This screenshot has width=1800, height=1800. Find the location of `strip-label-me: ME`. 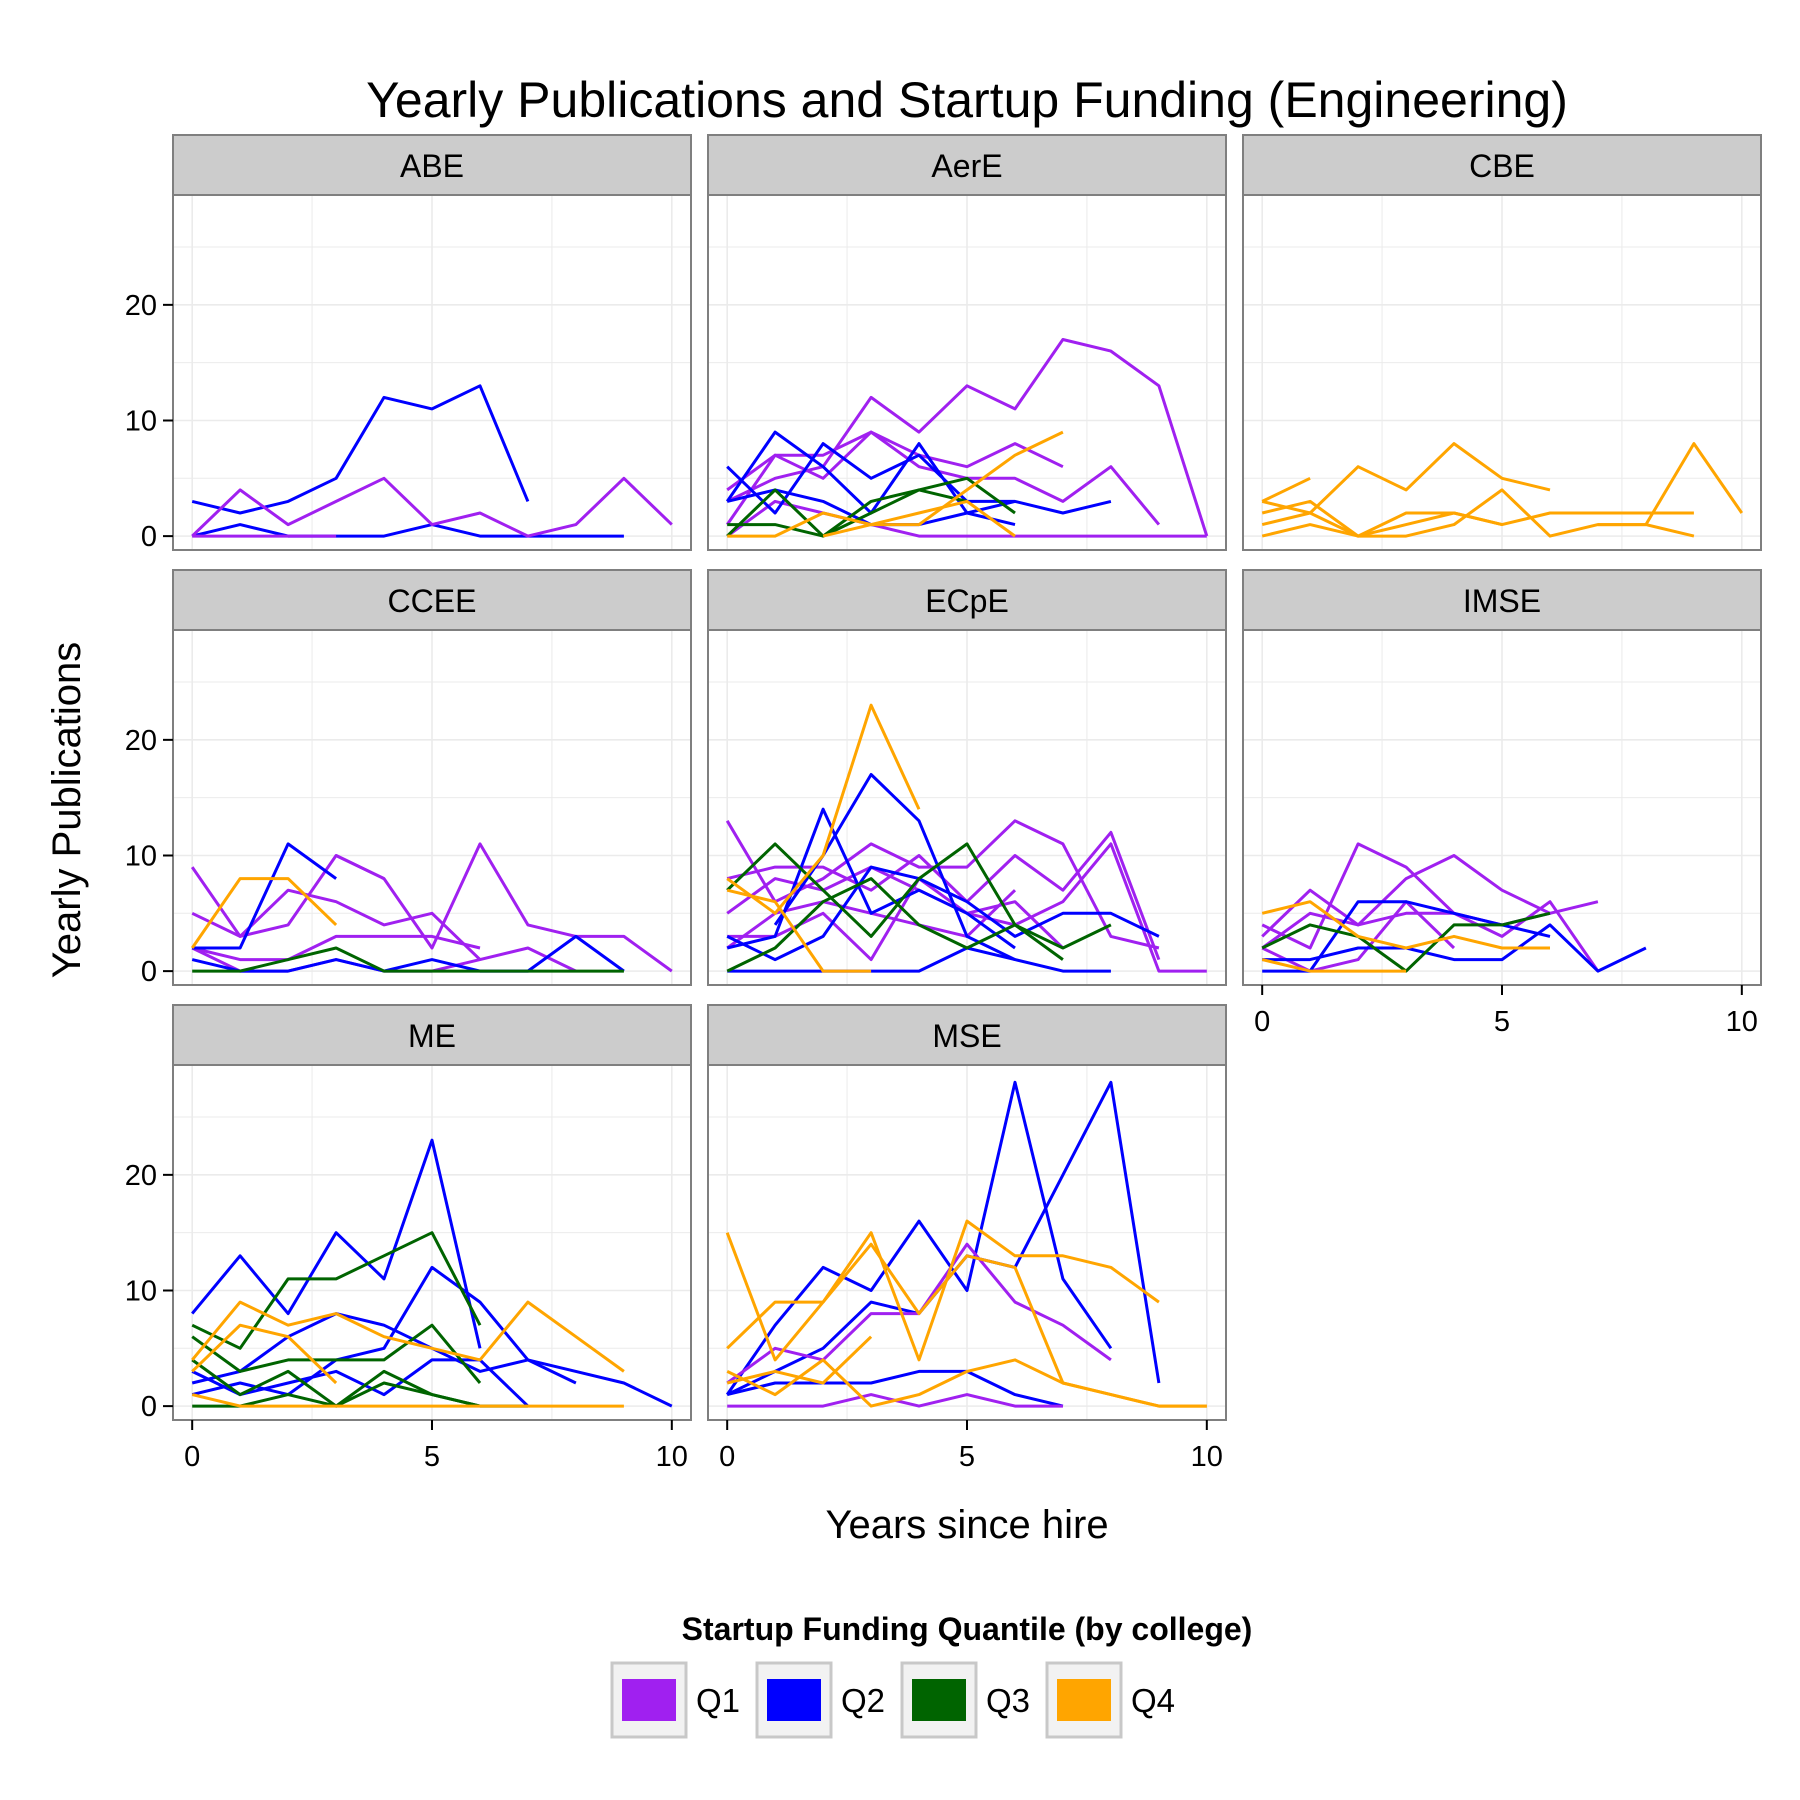

strip-label-me: ME is located at coordinates (432, 1036).